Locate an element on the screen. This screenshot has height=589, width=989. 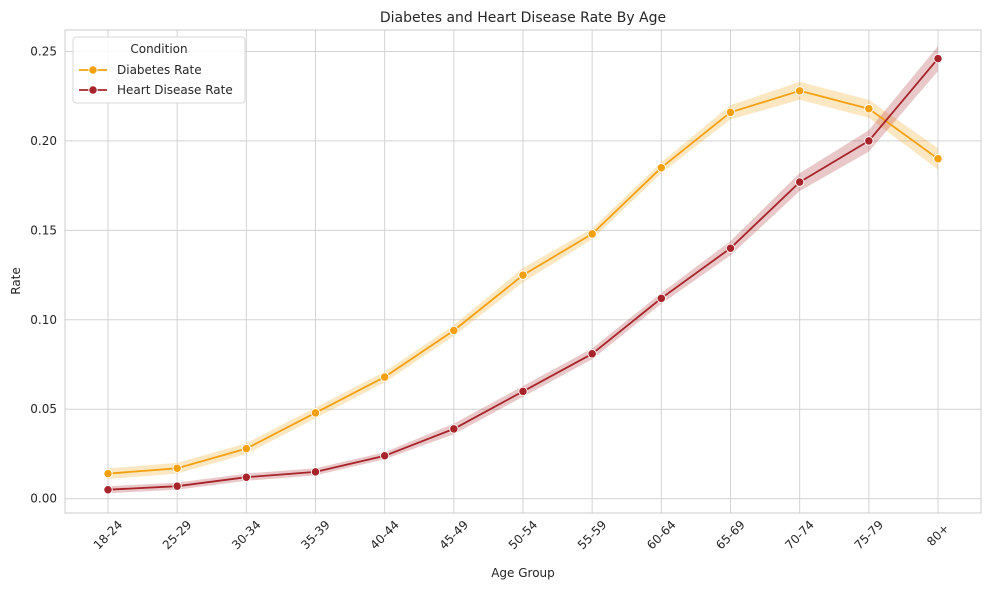
legend-items: Diabetes Rate Heart Disease Rate is located at coordinates (156, 80).